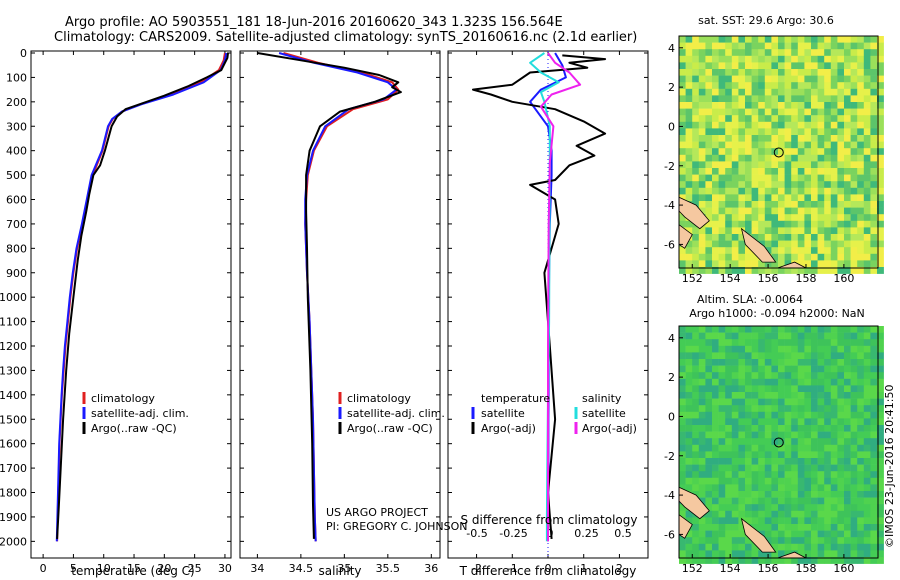 This screenshot has height=580, width=900. I want to click on y-tick-label: 300, so click(16, 126).